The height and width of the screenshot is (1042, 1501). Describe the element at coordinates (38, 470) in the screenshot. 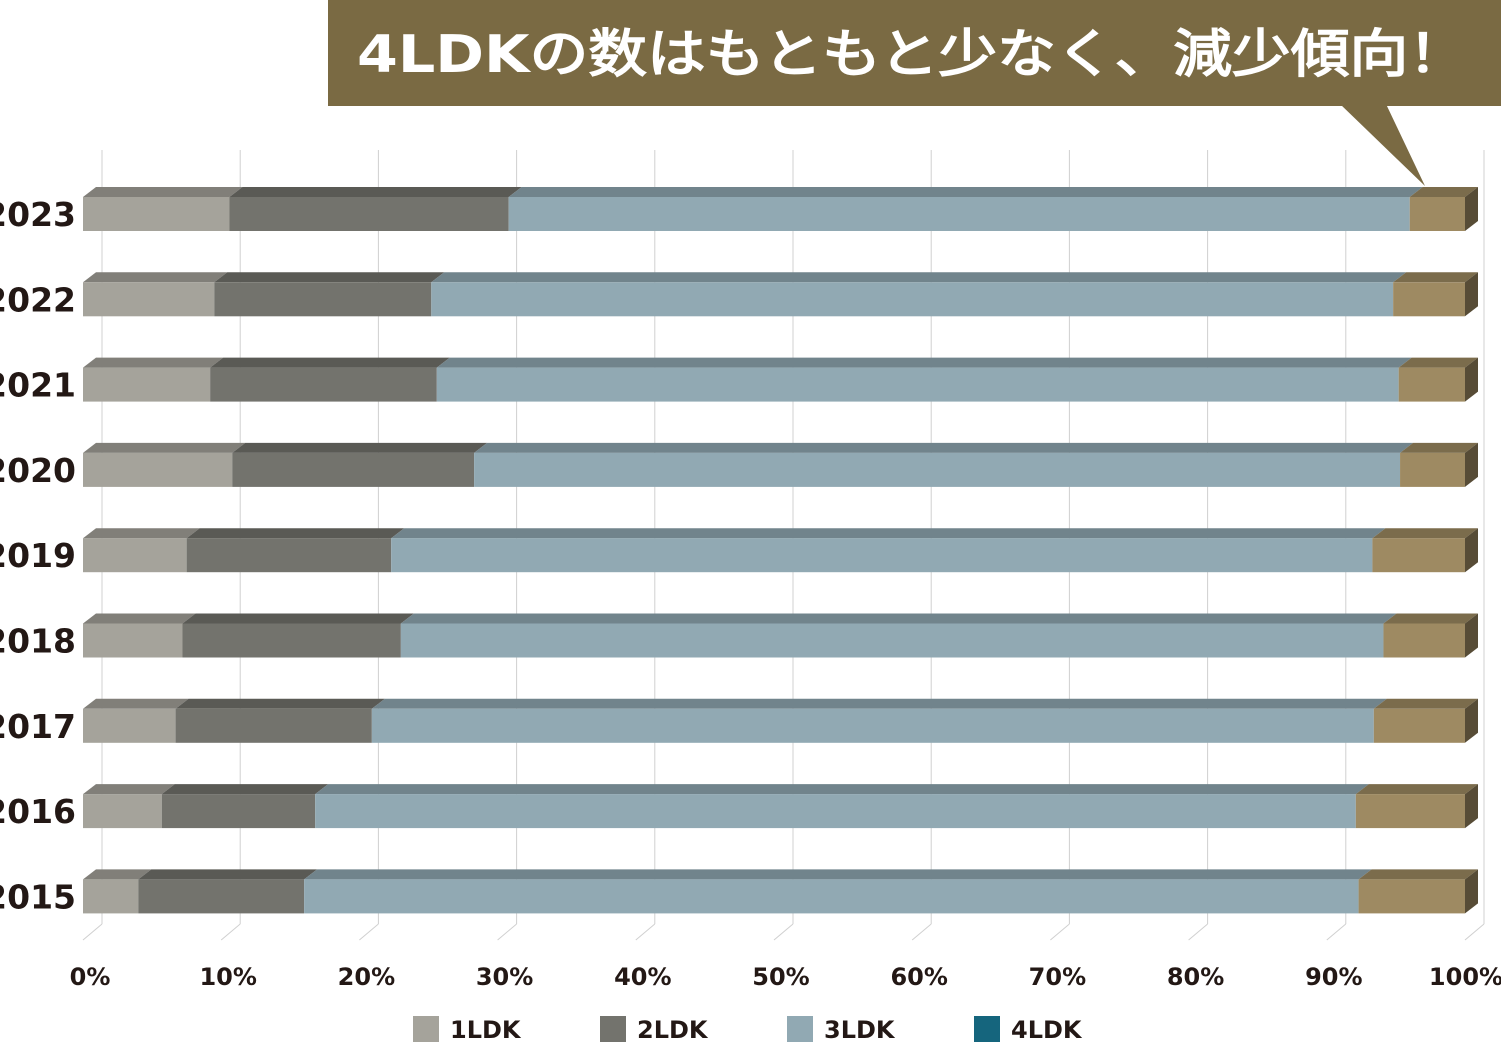

I see `year-label: 2020` at that location.